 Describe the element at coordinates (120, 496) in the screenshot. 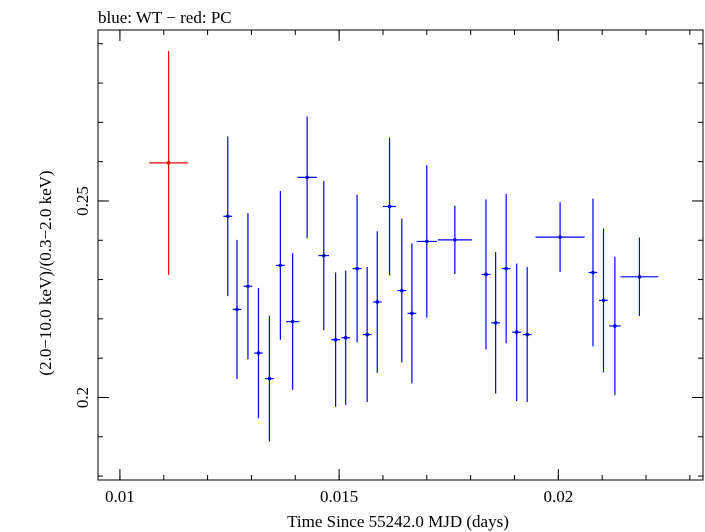

I see `x-tick-label: 0.01` at that location.